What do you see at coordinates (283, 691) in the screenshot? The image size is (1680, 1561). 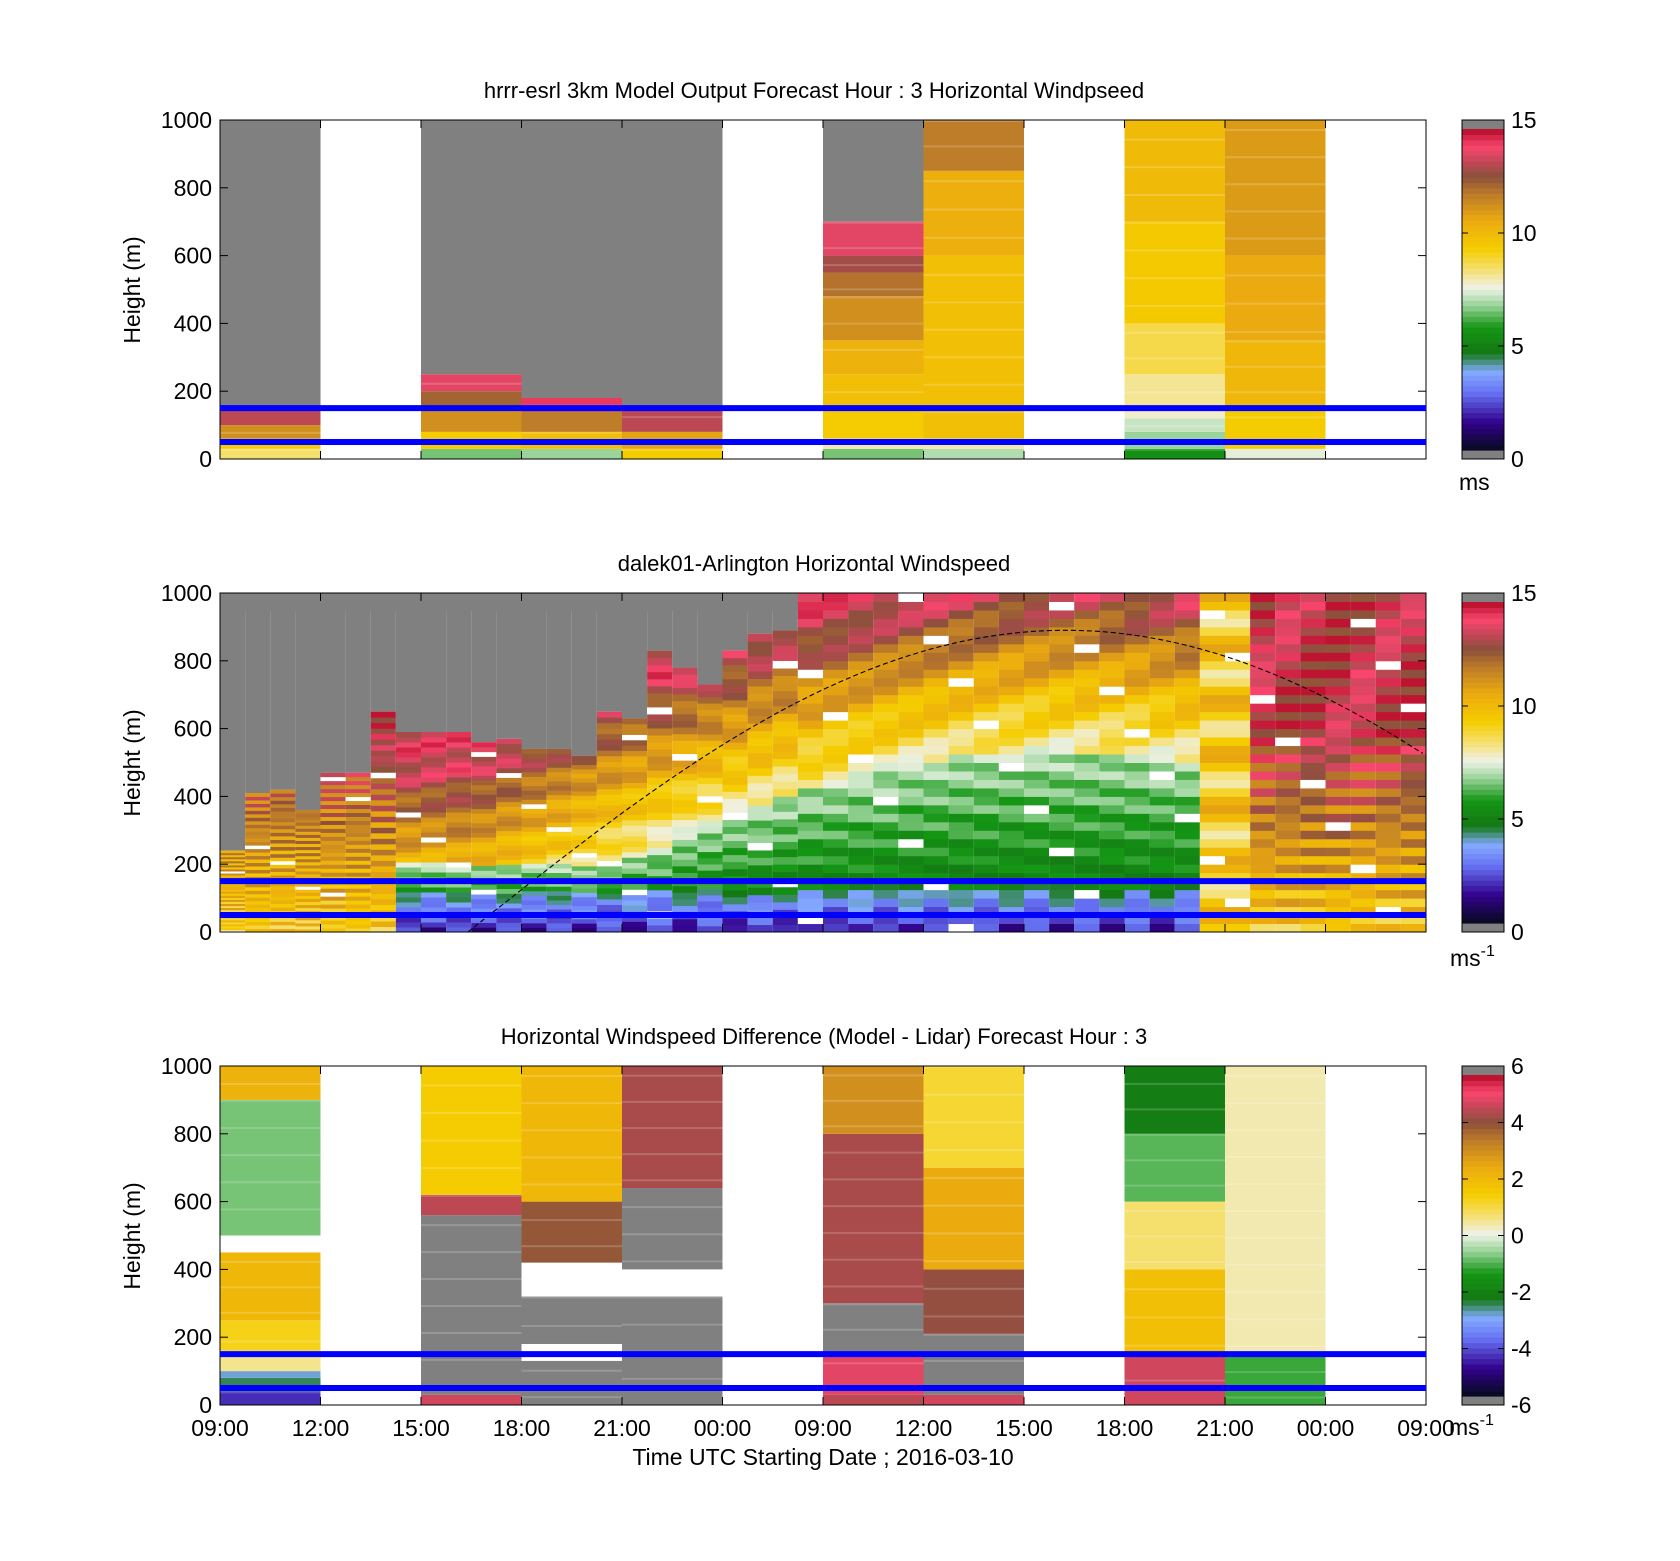 I see `nodata-cell` at bounding box center [283, 691].